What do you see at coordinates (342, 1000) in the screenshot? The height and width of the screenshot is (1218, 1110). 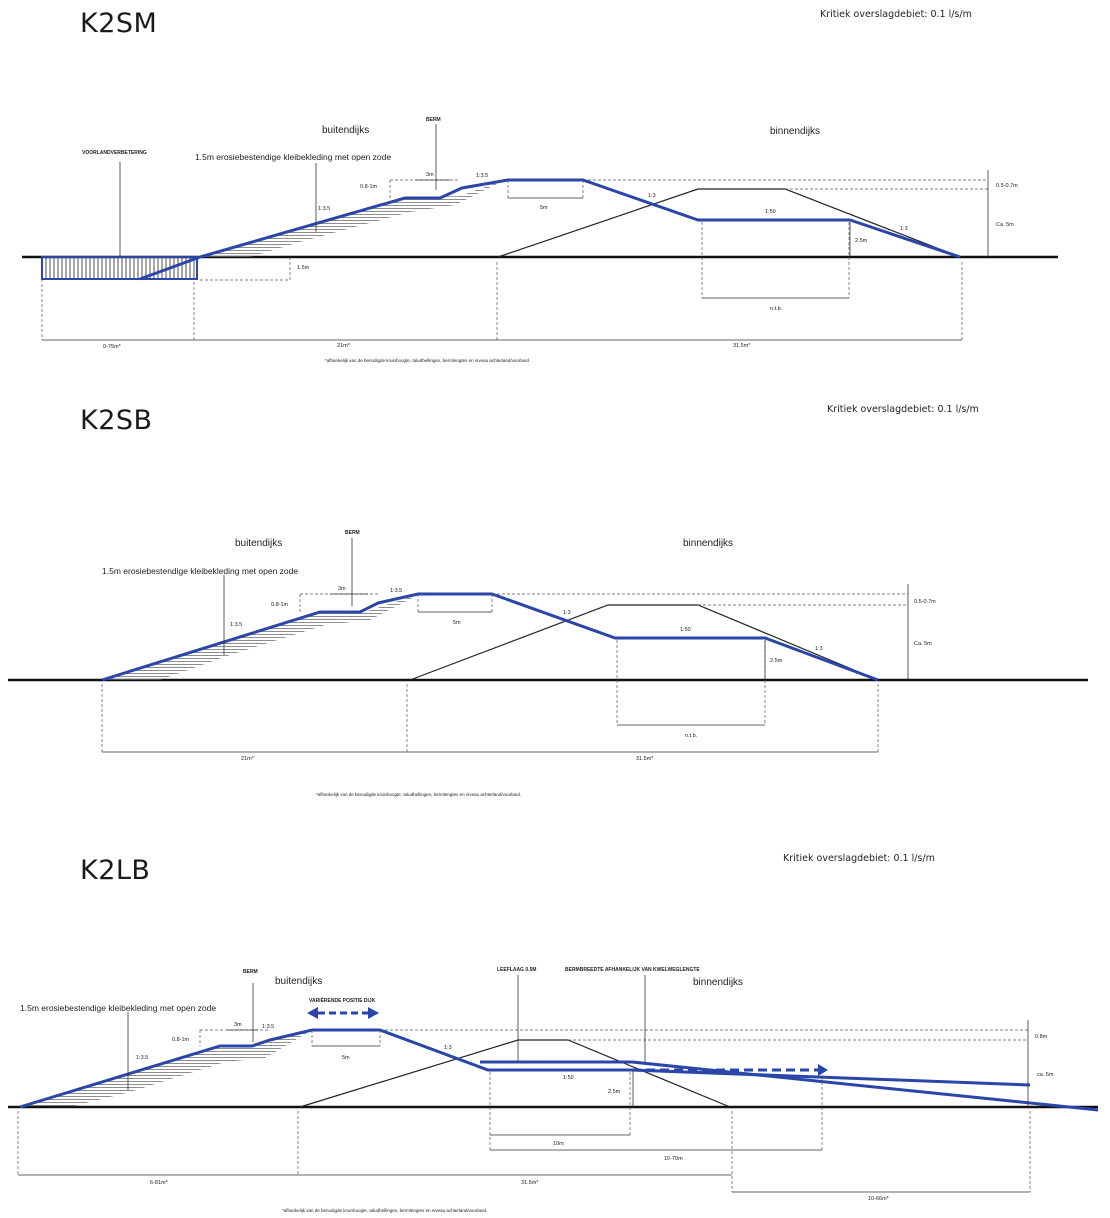 I see `label-variable-position: VARIËRENDE POSITIE DIJK` at bounding box center [342, 1000].